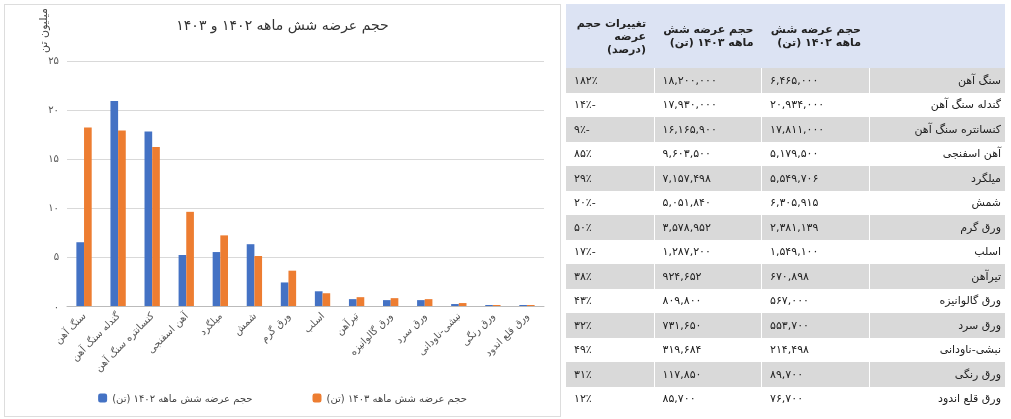 The height and width of the screenshot is (419, 1011). What do you see at coordinates (583, 154) in the screenshot?
I see `text: ۸۵٪` at bounding box center [583, 154].